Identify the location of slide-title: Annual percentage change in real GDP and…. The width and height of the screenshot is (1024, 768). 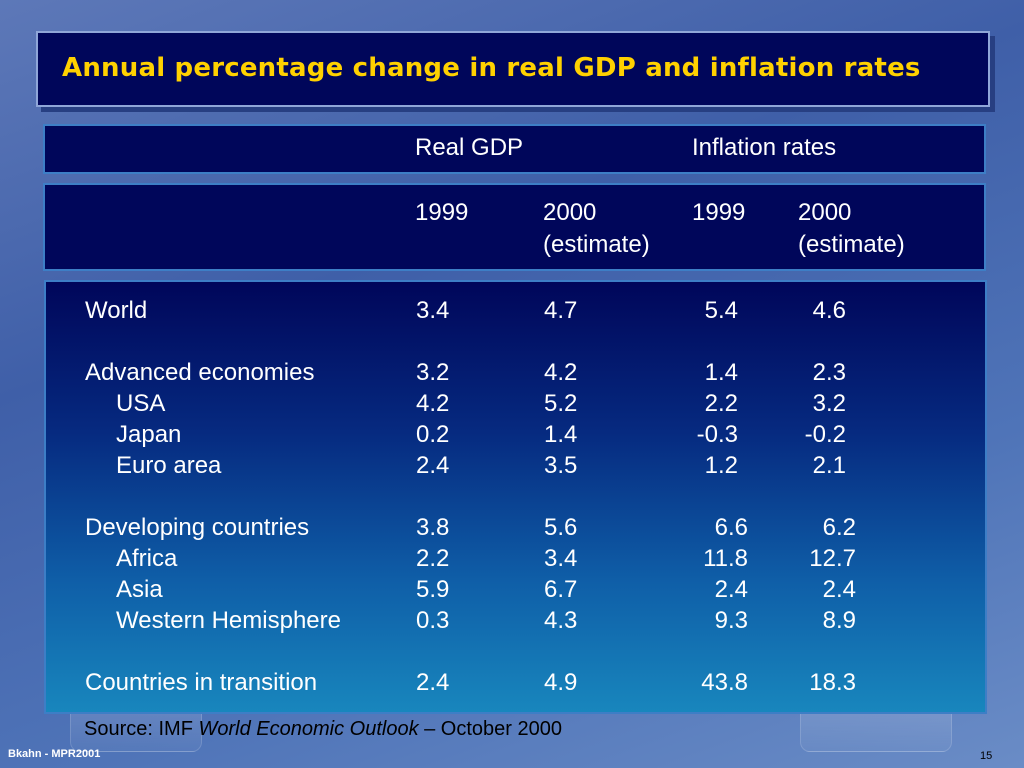
(491, 68).